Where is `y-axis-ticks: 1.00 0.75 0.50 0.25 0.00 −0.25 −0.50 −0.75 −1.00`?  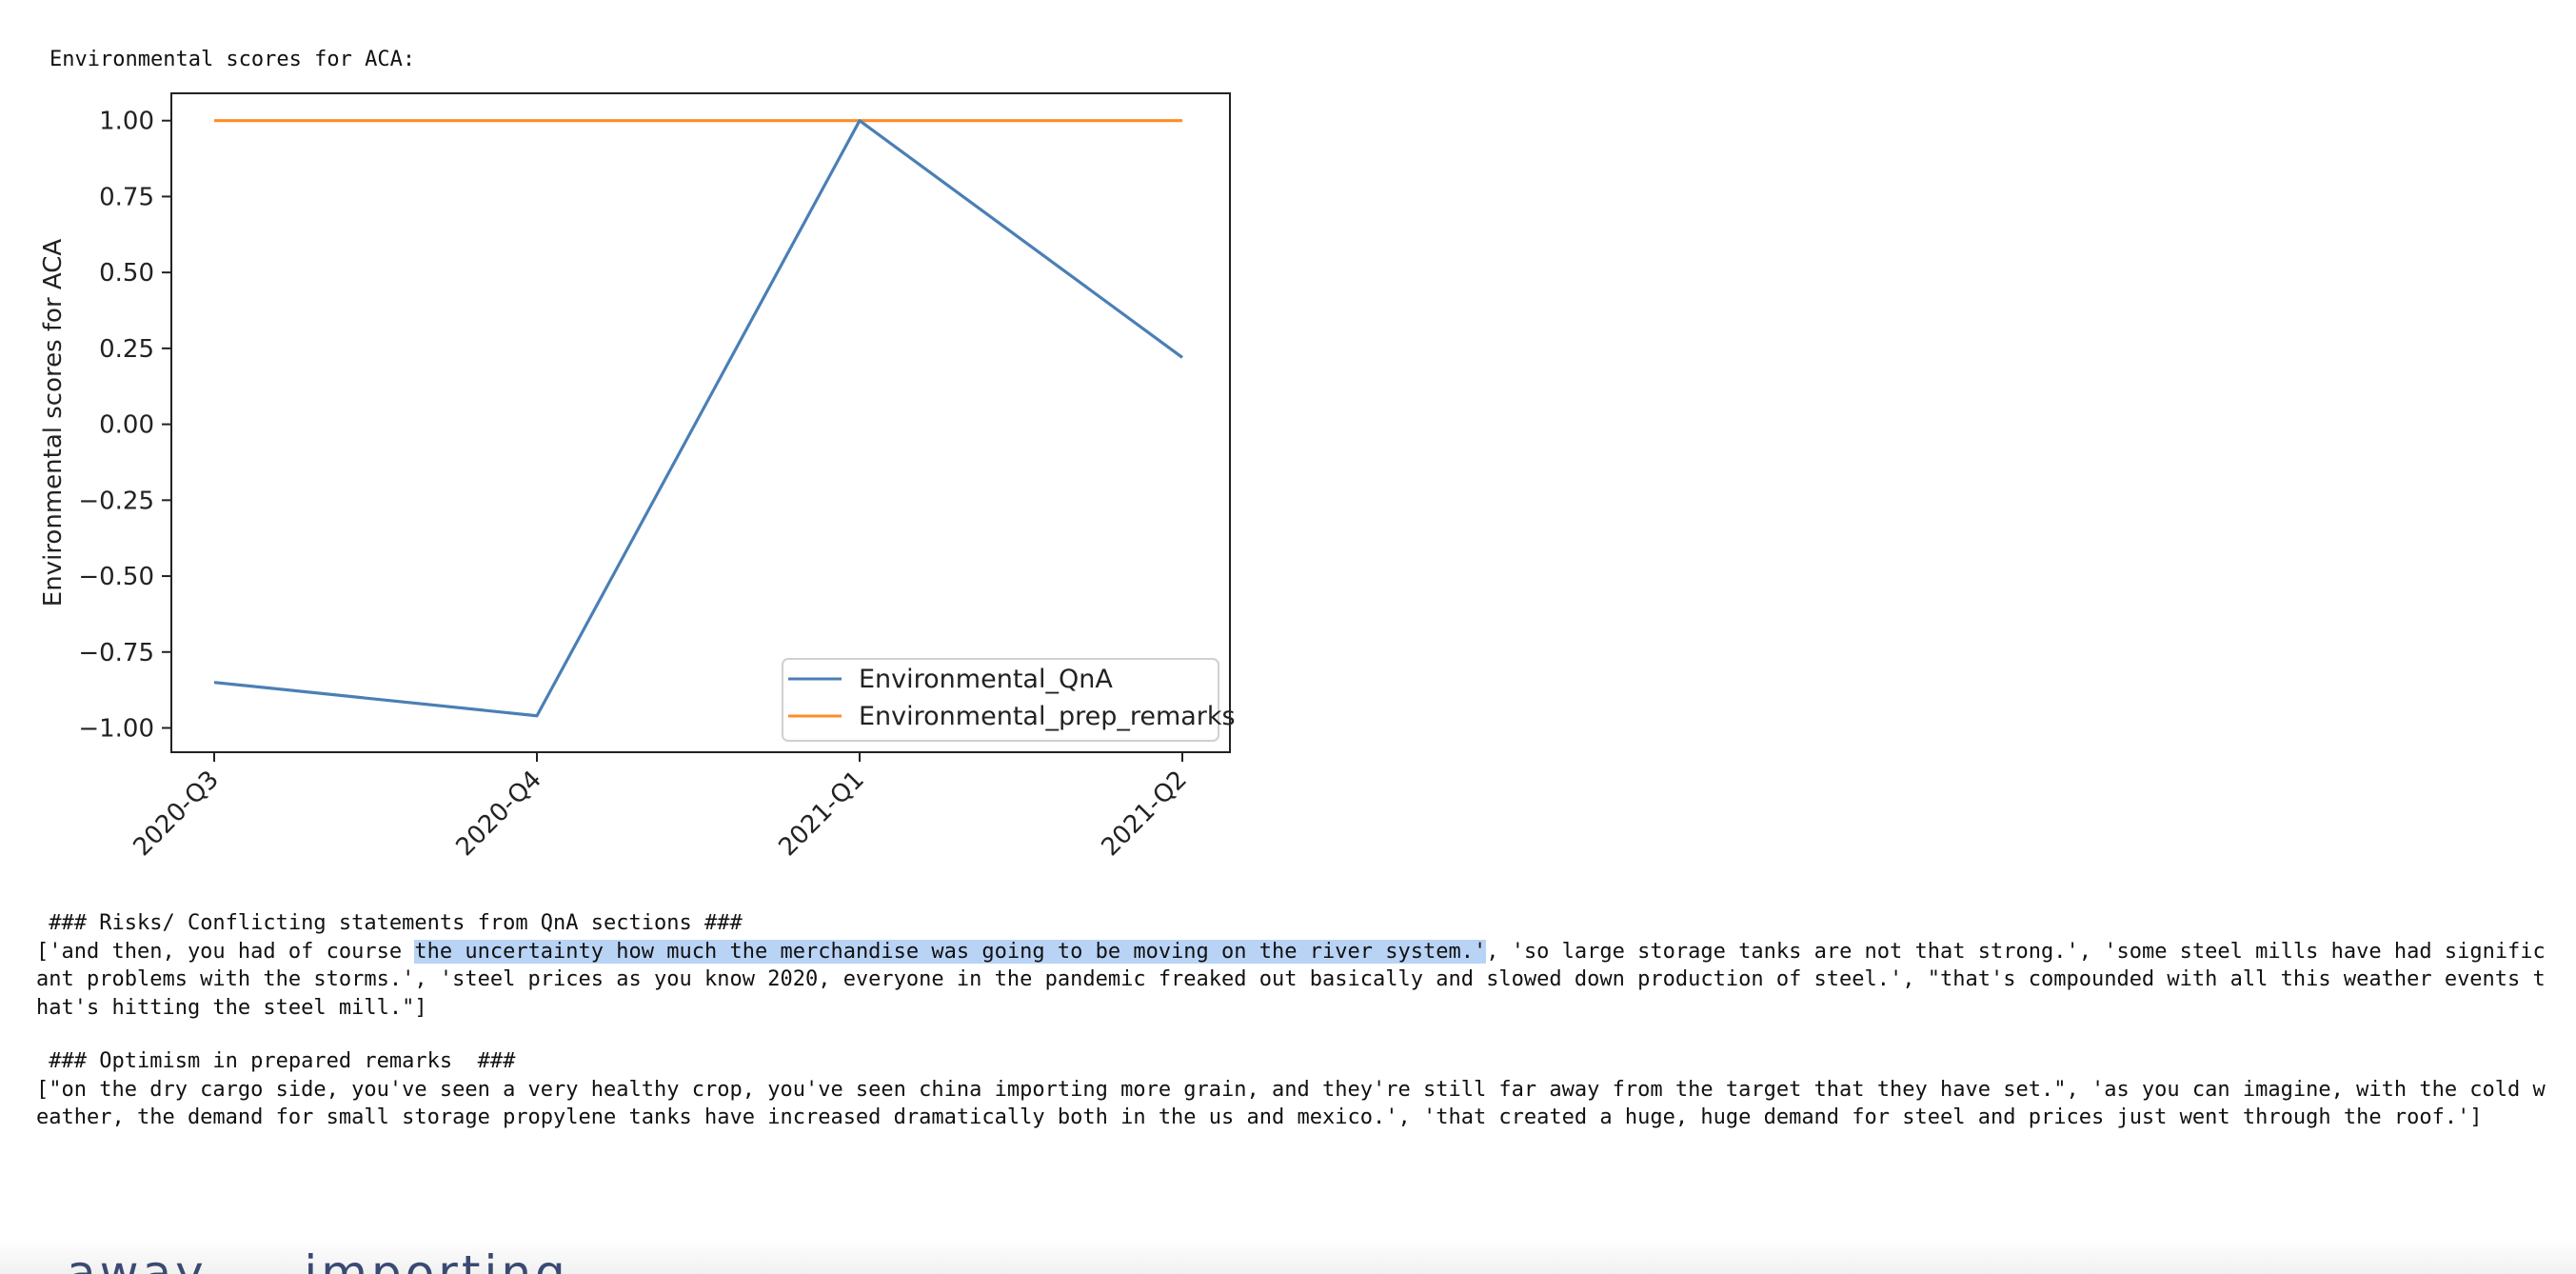
y-axis-ticks: 1.00 0.75 0.50 0.25 0.00 −0.25 −0.50 −0.75 −1.00 is located at coordinates (125, 426).